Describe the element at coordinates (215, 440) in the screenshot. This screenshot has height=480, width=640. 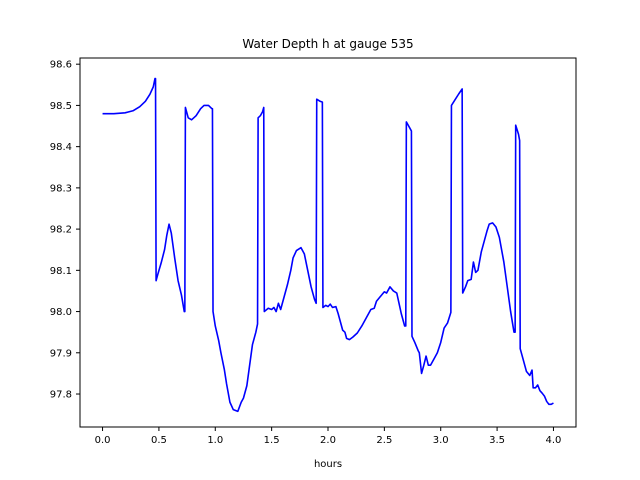
I see `x-tick-label: 1.0` at that location.